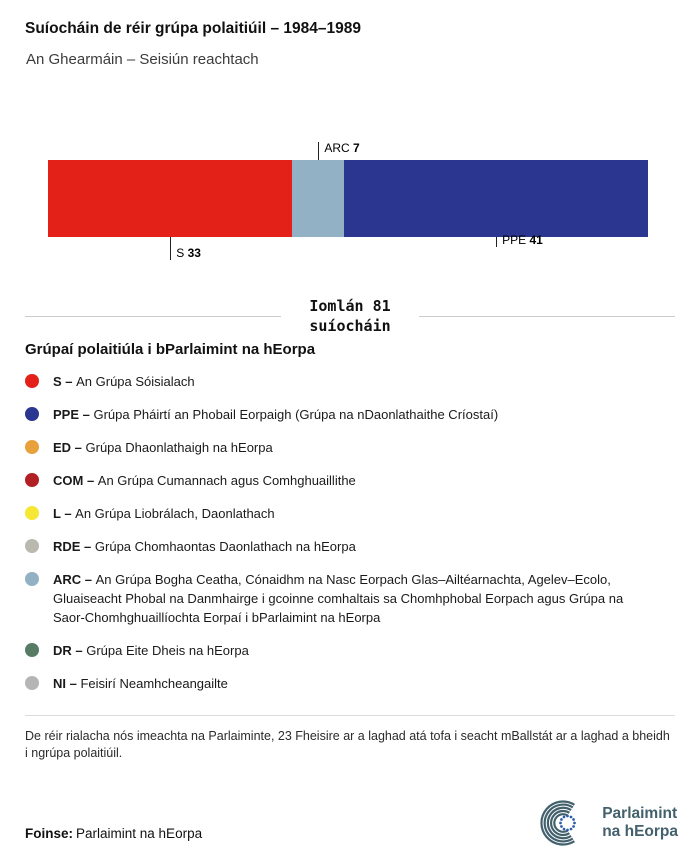 Image resolution: width=700 pixels, height=856 pixels. Describe the element at coordinates (32, 480) in the screenshot. I see `legend-dot-com` at that location.